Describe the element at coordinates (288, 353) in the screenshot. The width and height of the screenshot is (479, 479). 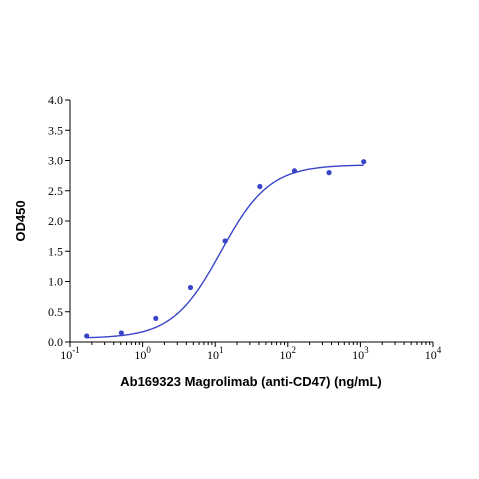
I see `x-tick-label: 10²` at that location.